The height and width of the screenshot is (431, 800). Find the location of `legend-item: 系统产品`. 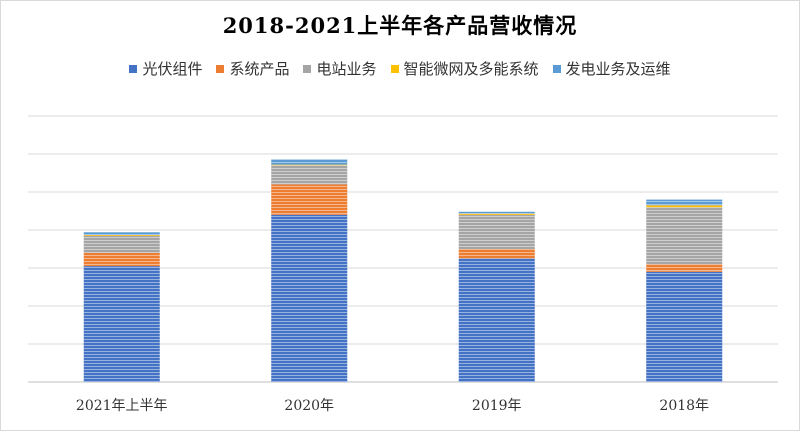

legend-item: 系统产品 is located at coordinates (252, 68).